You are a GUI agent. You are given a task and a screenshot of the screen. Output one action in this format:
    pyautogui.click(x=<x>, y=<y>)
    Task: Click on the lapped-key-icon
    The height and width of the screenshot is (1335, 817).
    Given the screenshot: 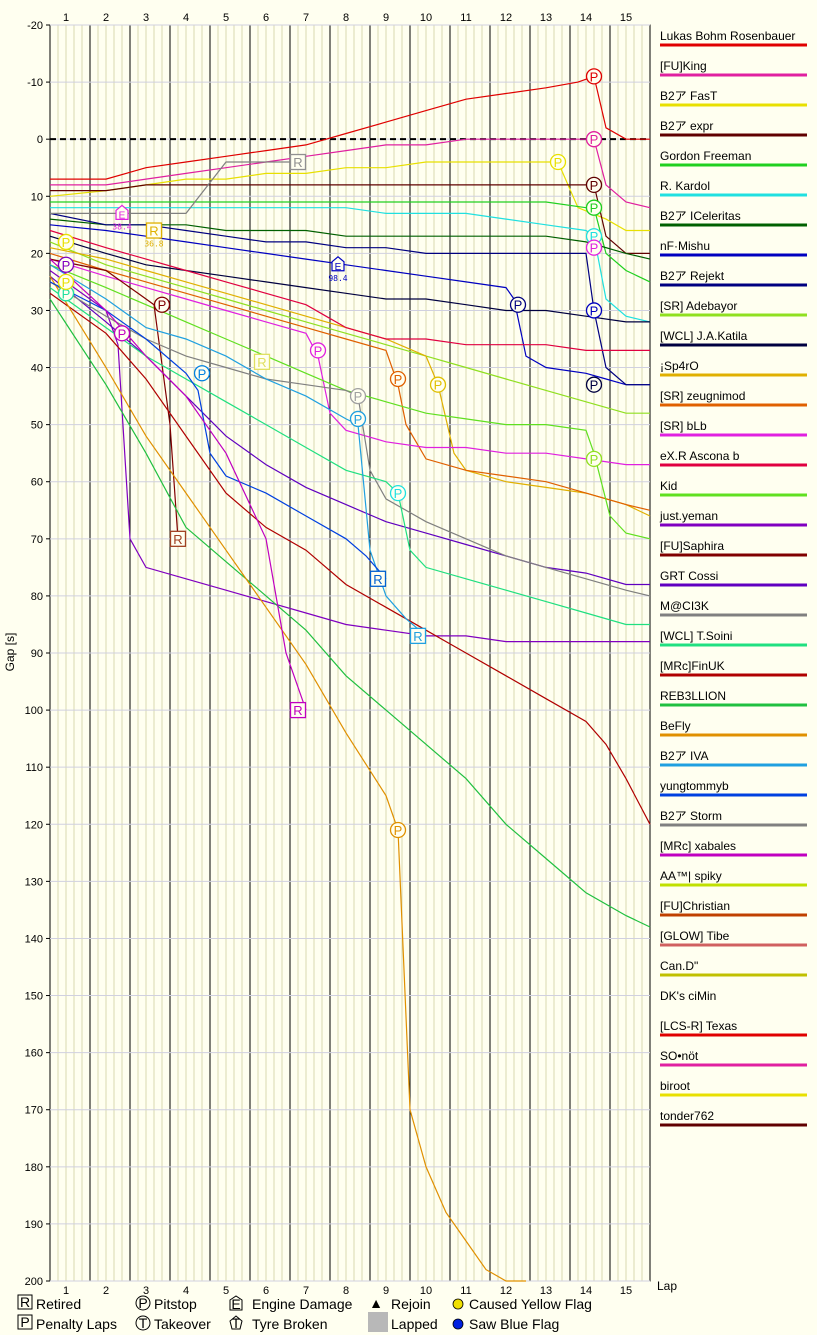 What is the action you would take?
    pyautogui.click(x=378, y=1322)
    